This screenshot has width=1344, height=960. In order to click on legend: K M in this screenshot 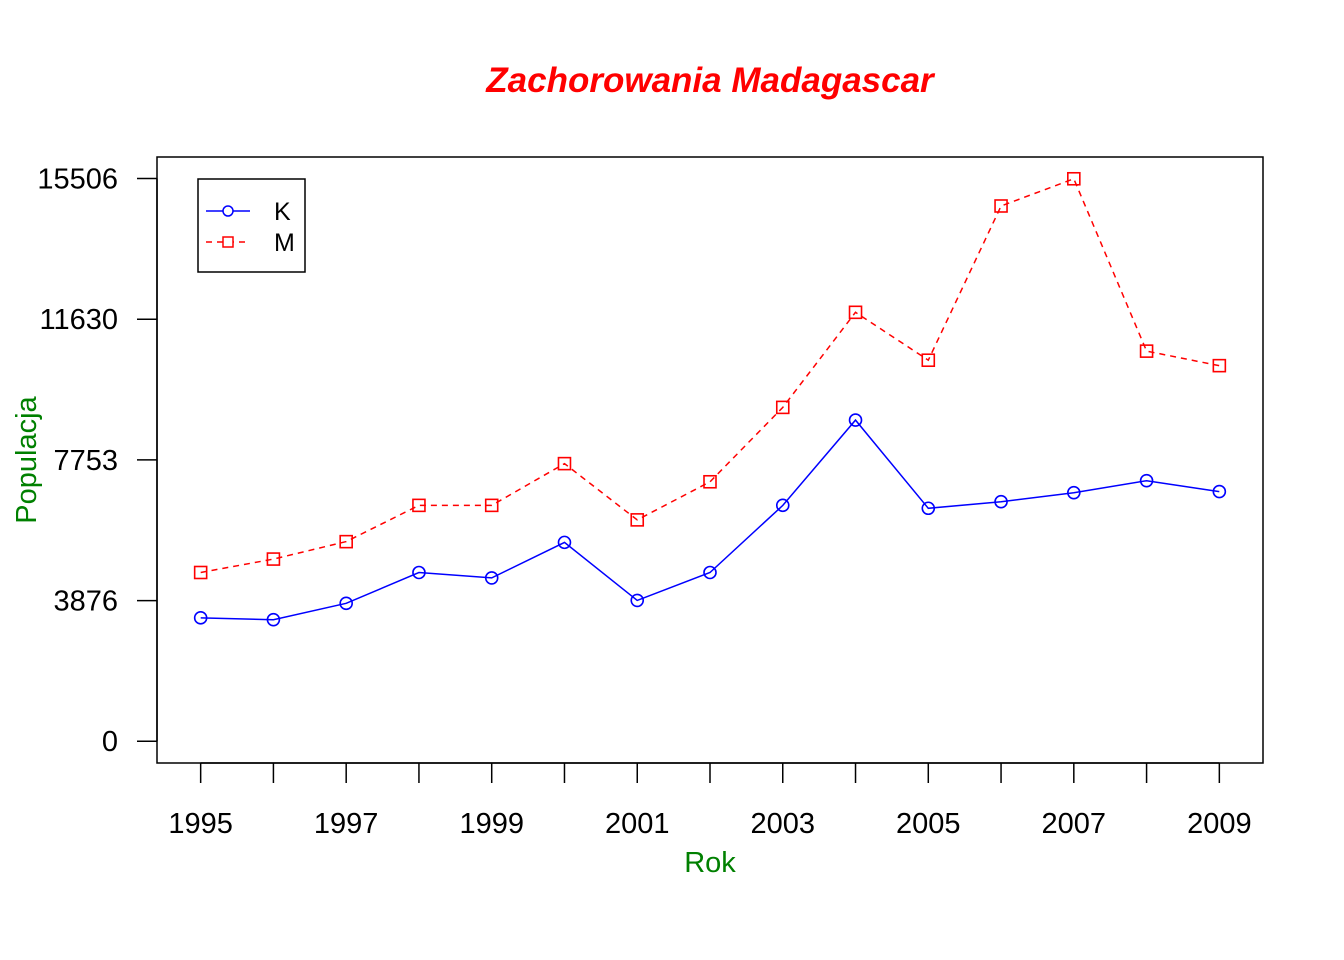, I will do `click(251, 225)`.